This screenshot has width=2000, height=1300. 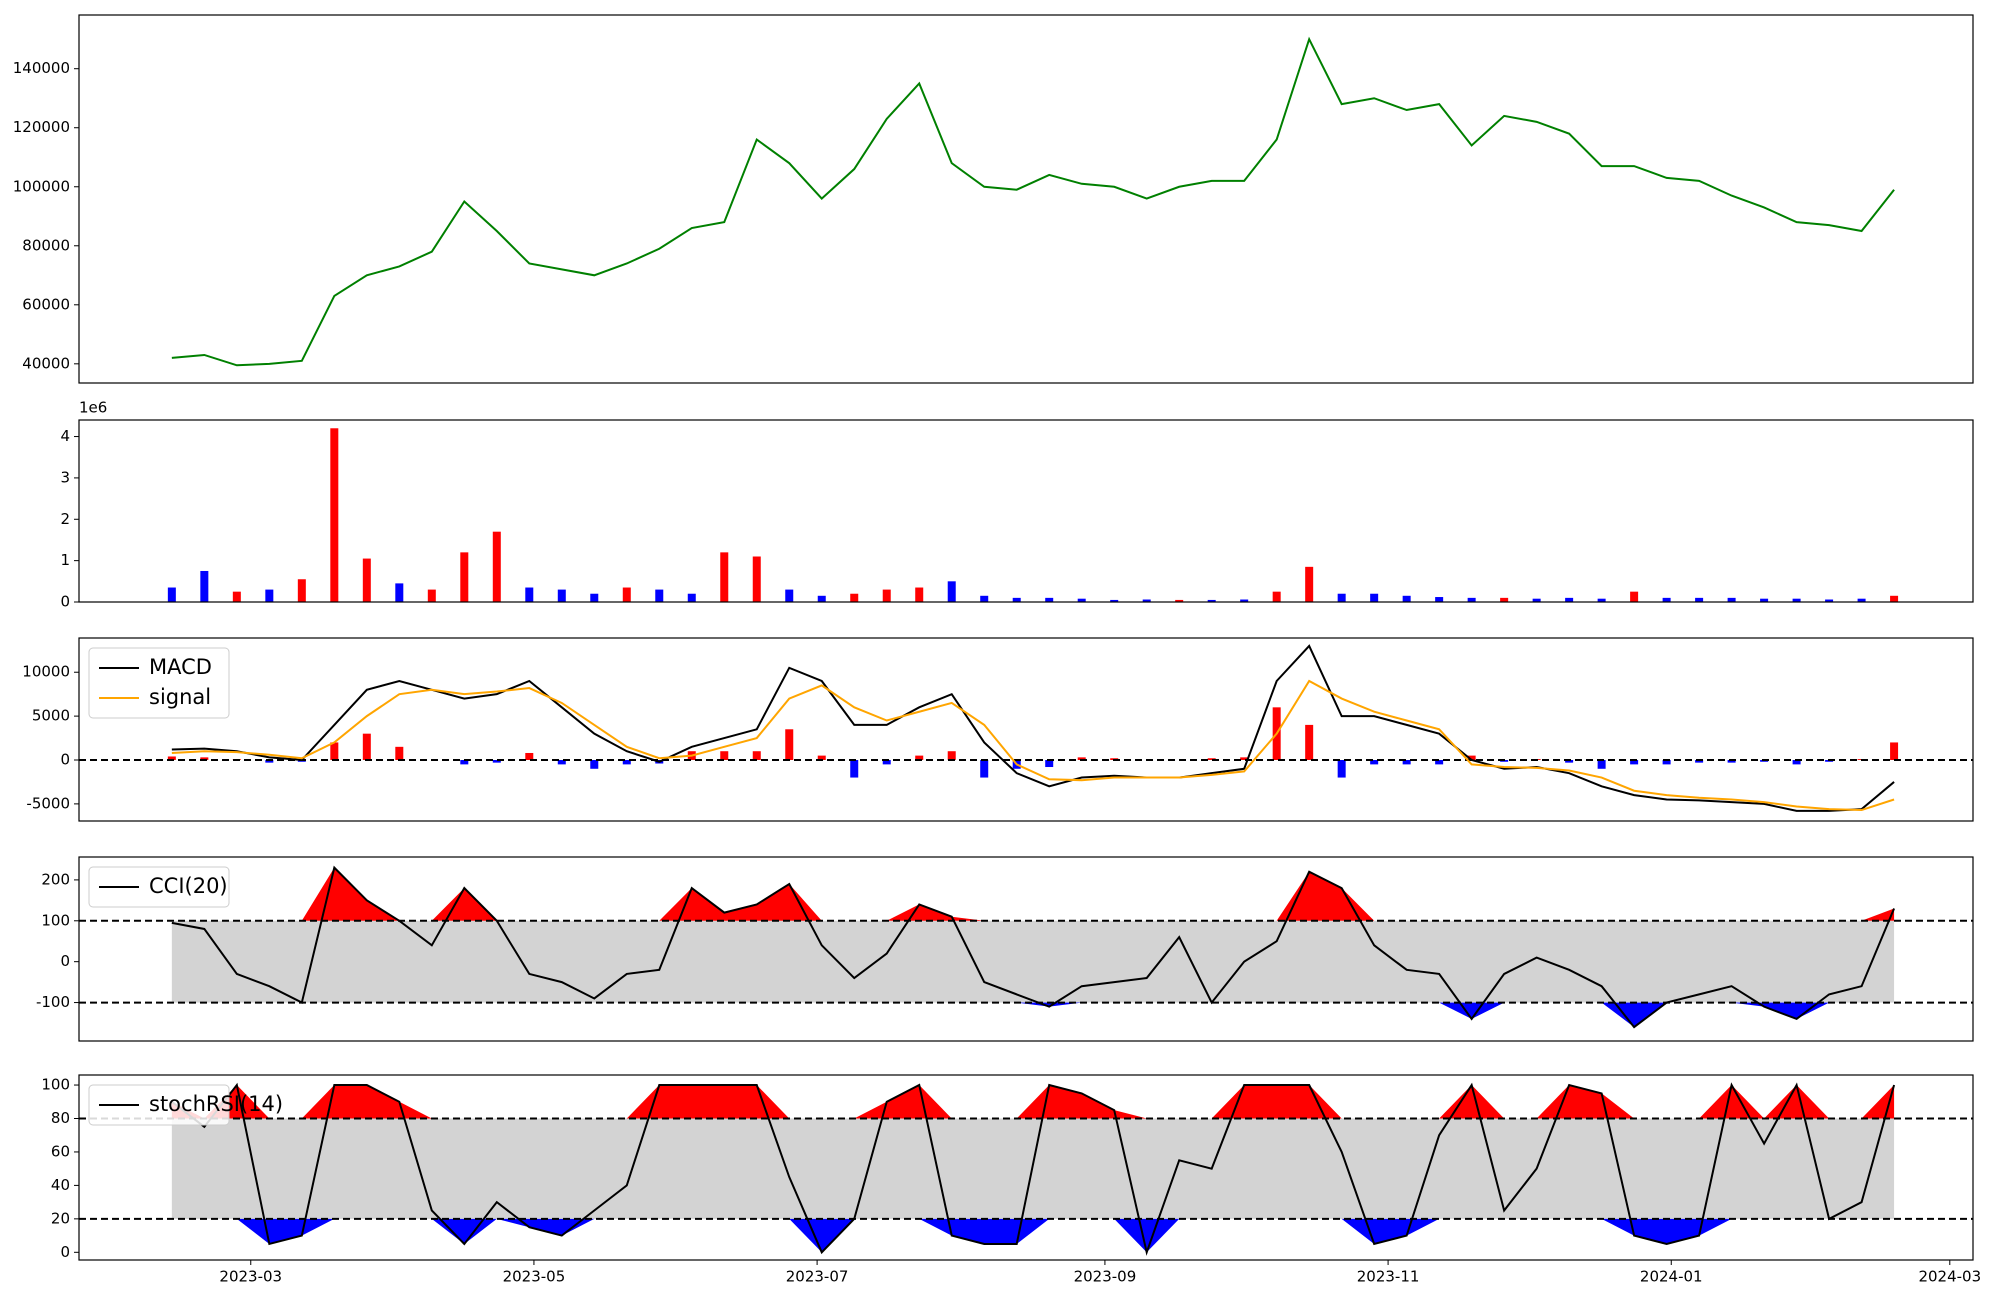 I want to click on legend-label: stochRSI(14), so click(x=216, y=1104).